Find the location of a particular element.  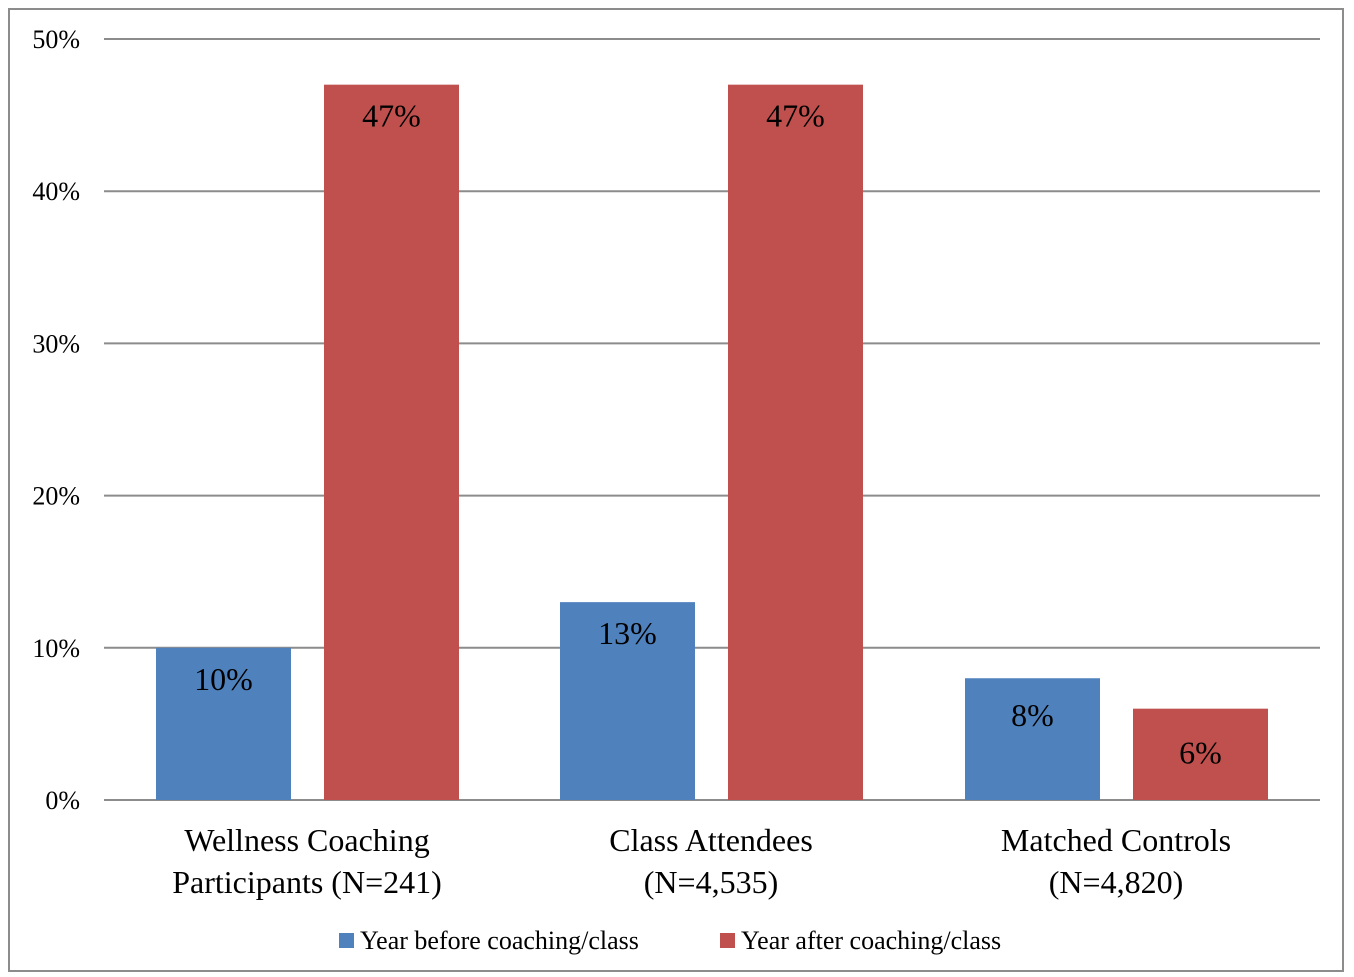

y-tick-label: 20% is located at coordinates (56, 496).